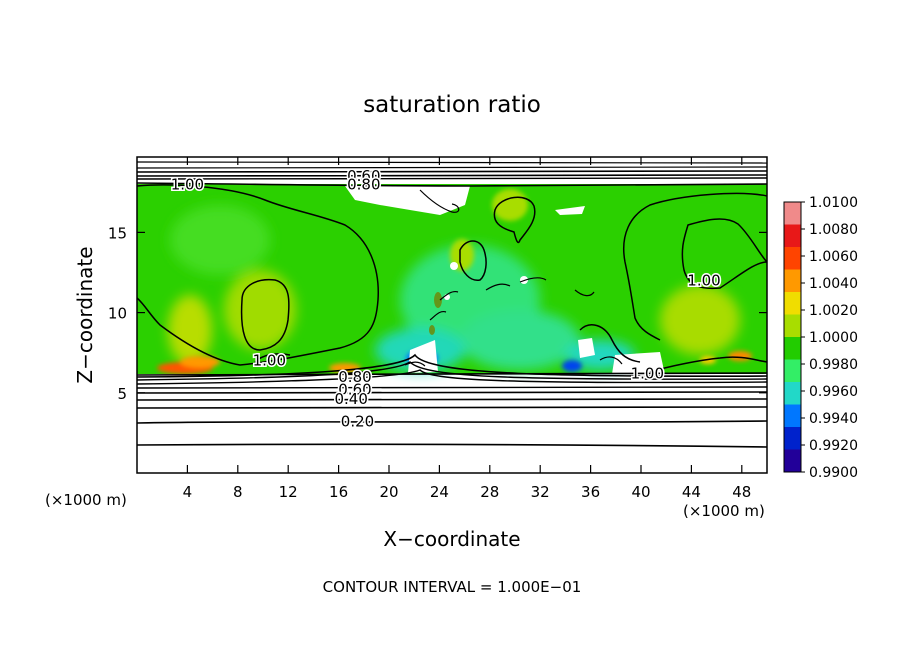  I want to click on chart-title: saturation ratio, so click(452, 105).